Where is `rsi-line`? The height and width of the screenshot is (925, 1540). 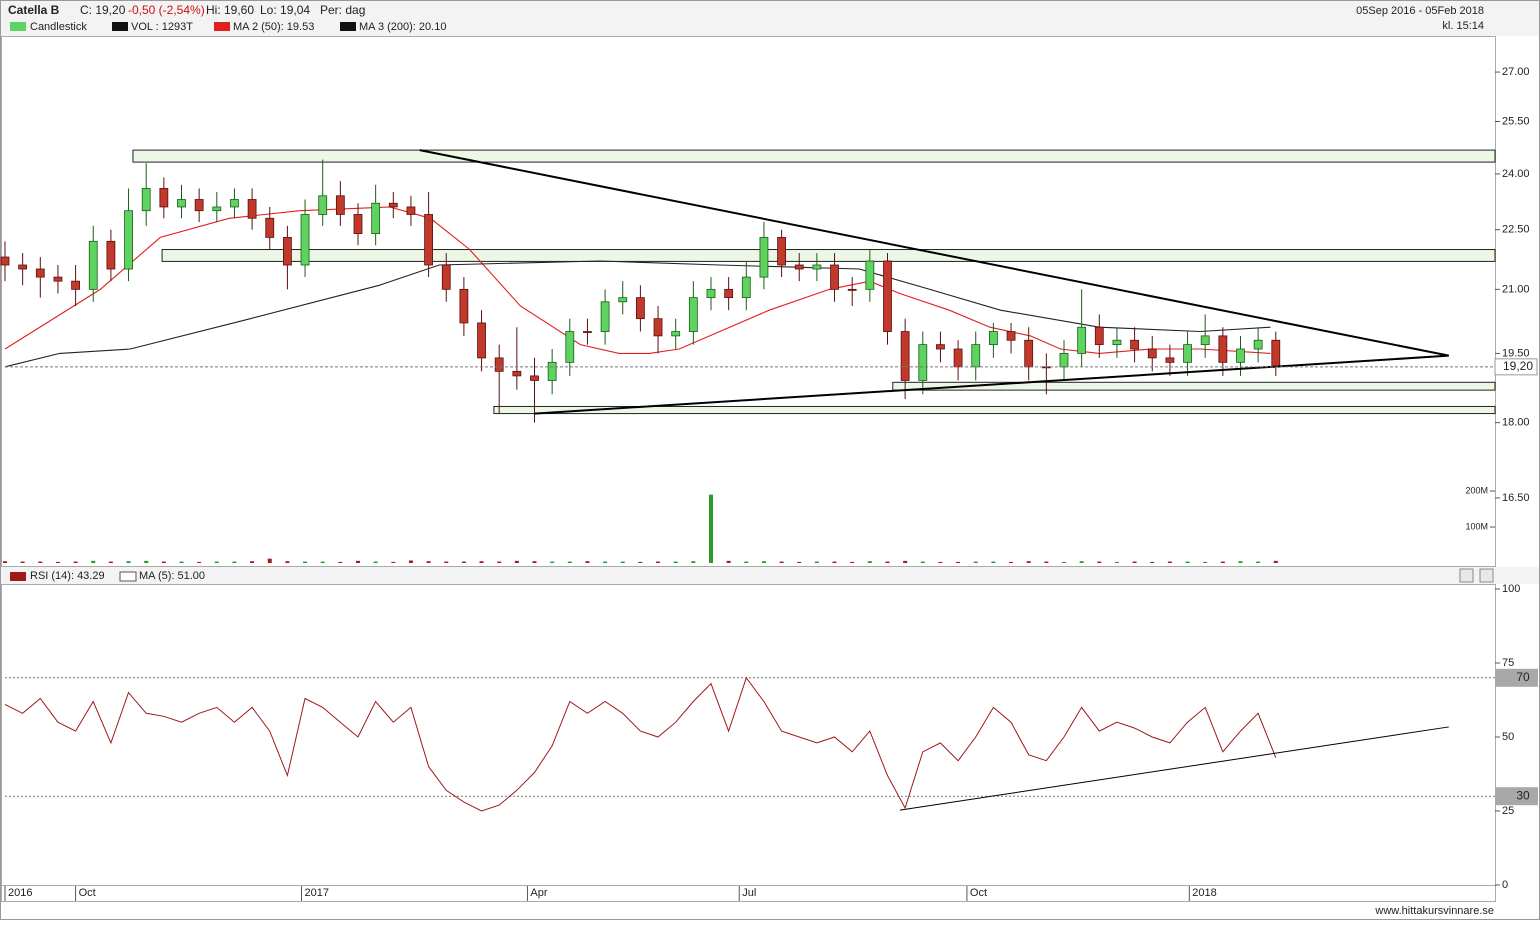 rsi-line is located at coordinates (640, 744).